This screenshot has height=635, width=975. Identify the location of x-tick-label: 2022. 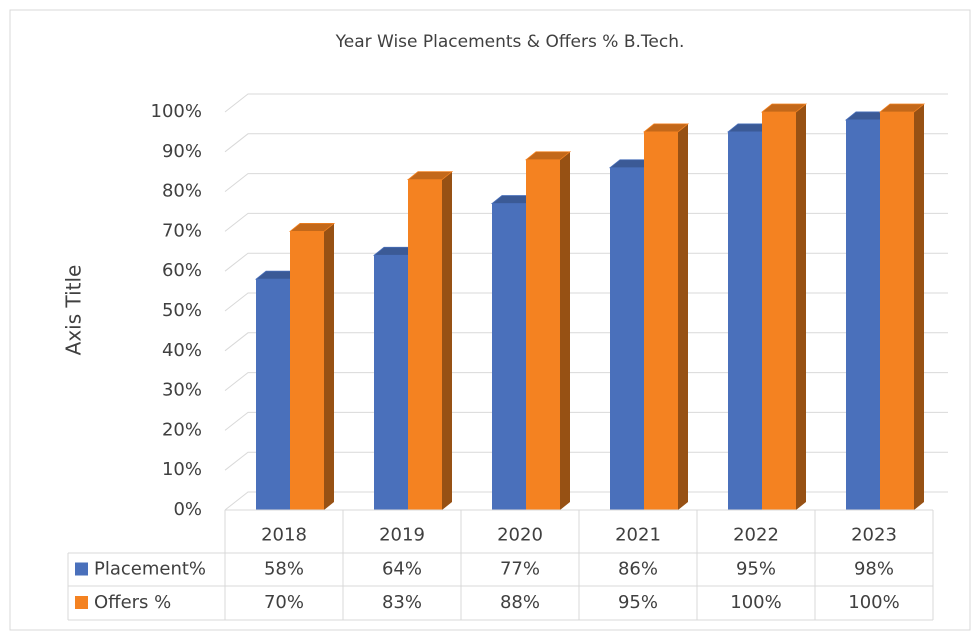
(756, 535).